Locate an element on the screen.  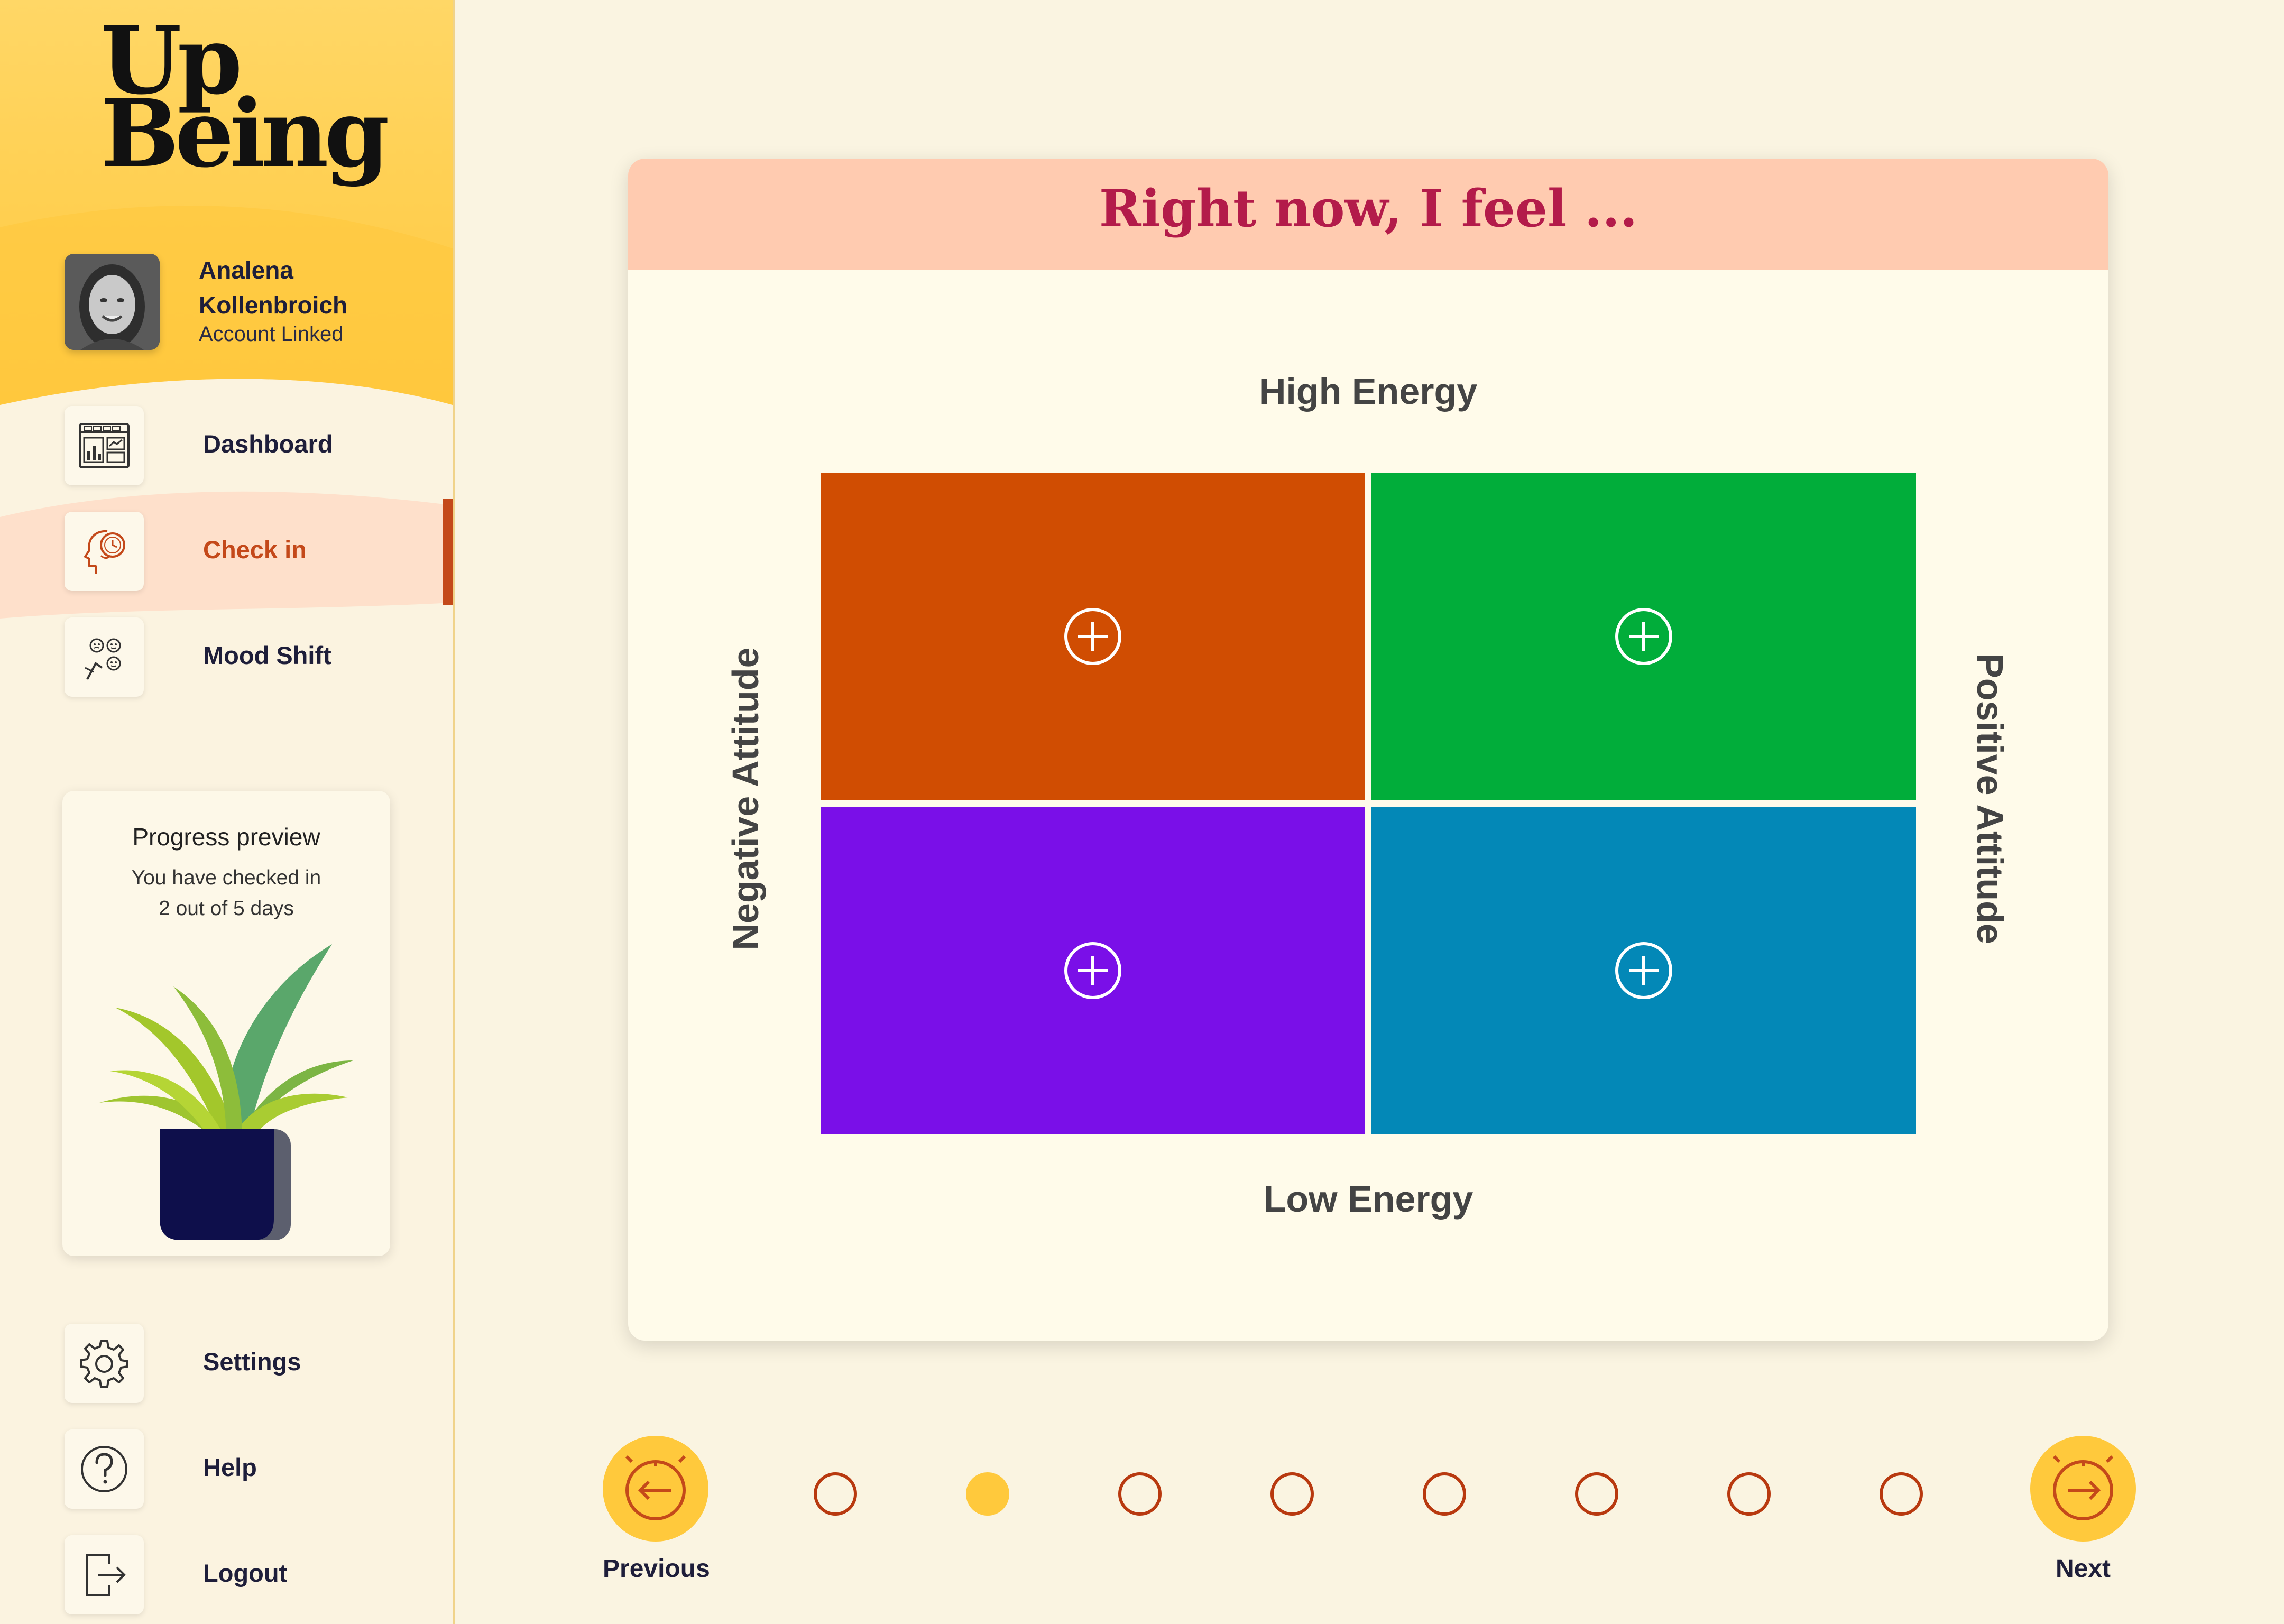
high-energy-label: High Energy is located at coordinates (1368, 391).